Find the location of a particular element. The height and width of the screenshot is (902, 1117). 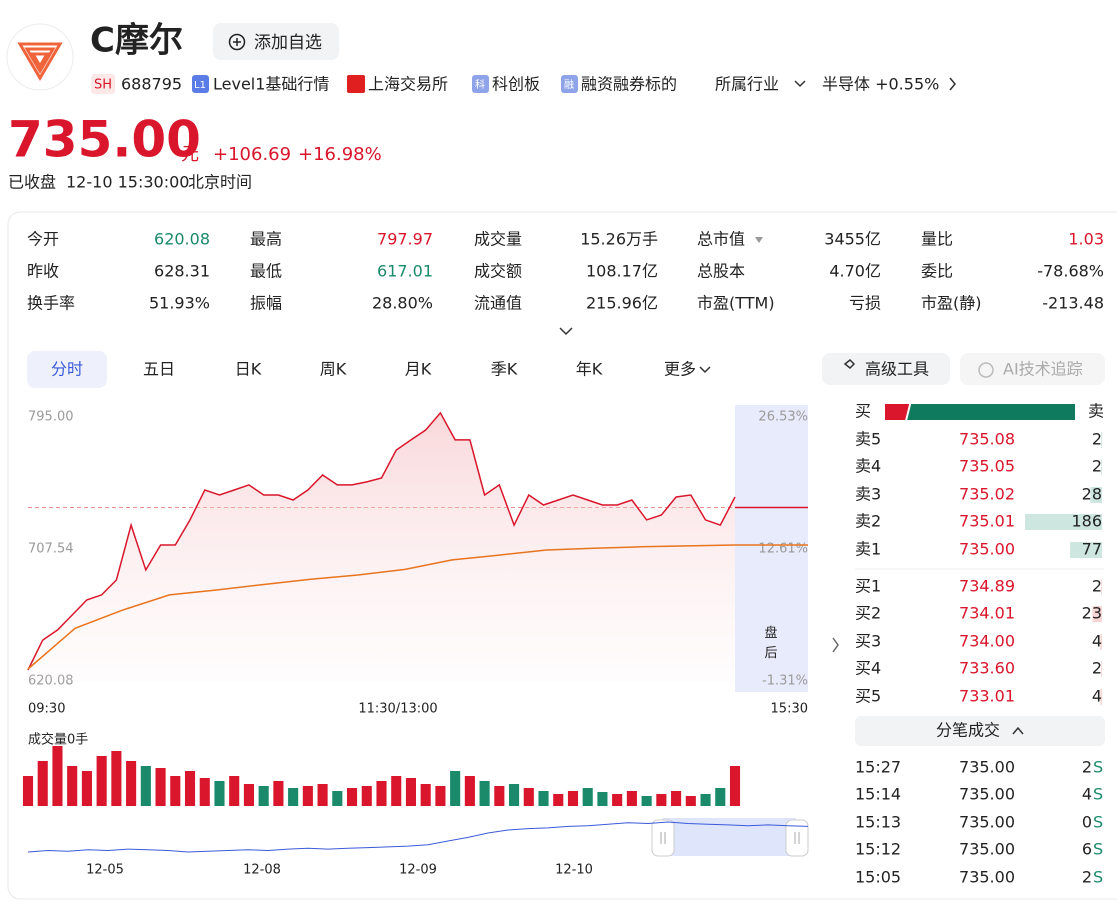

tab-active is located at coordinates (67, 369).